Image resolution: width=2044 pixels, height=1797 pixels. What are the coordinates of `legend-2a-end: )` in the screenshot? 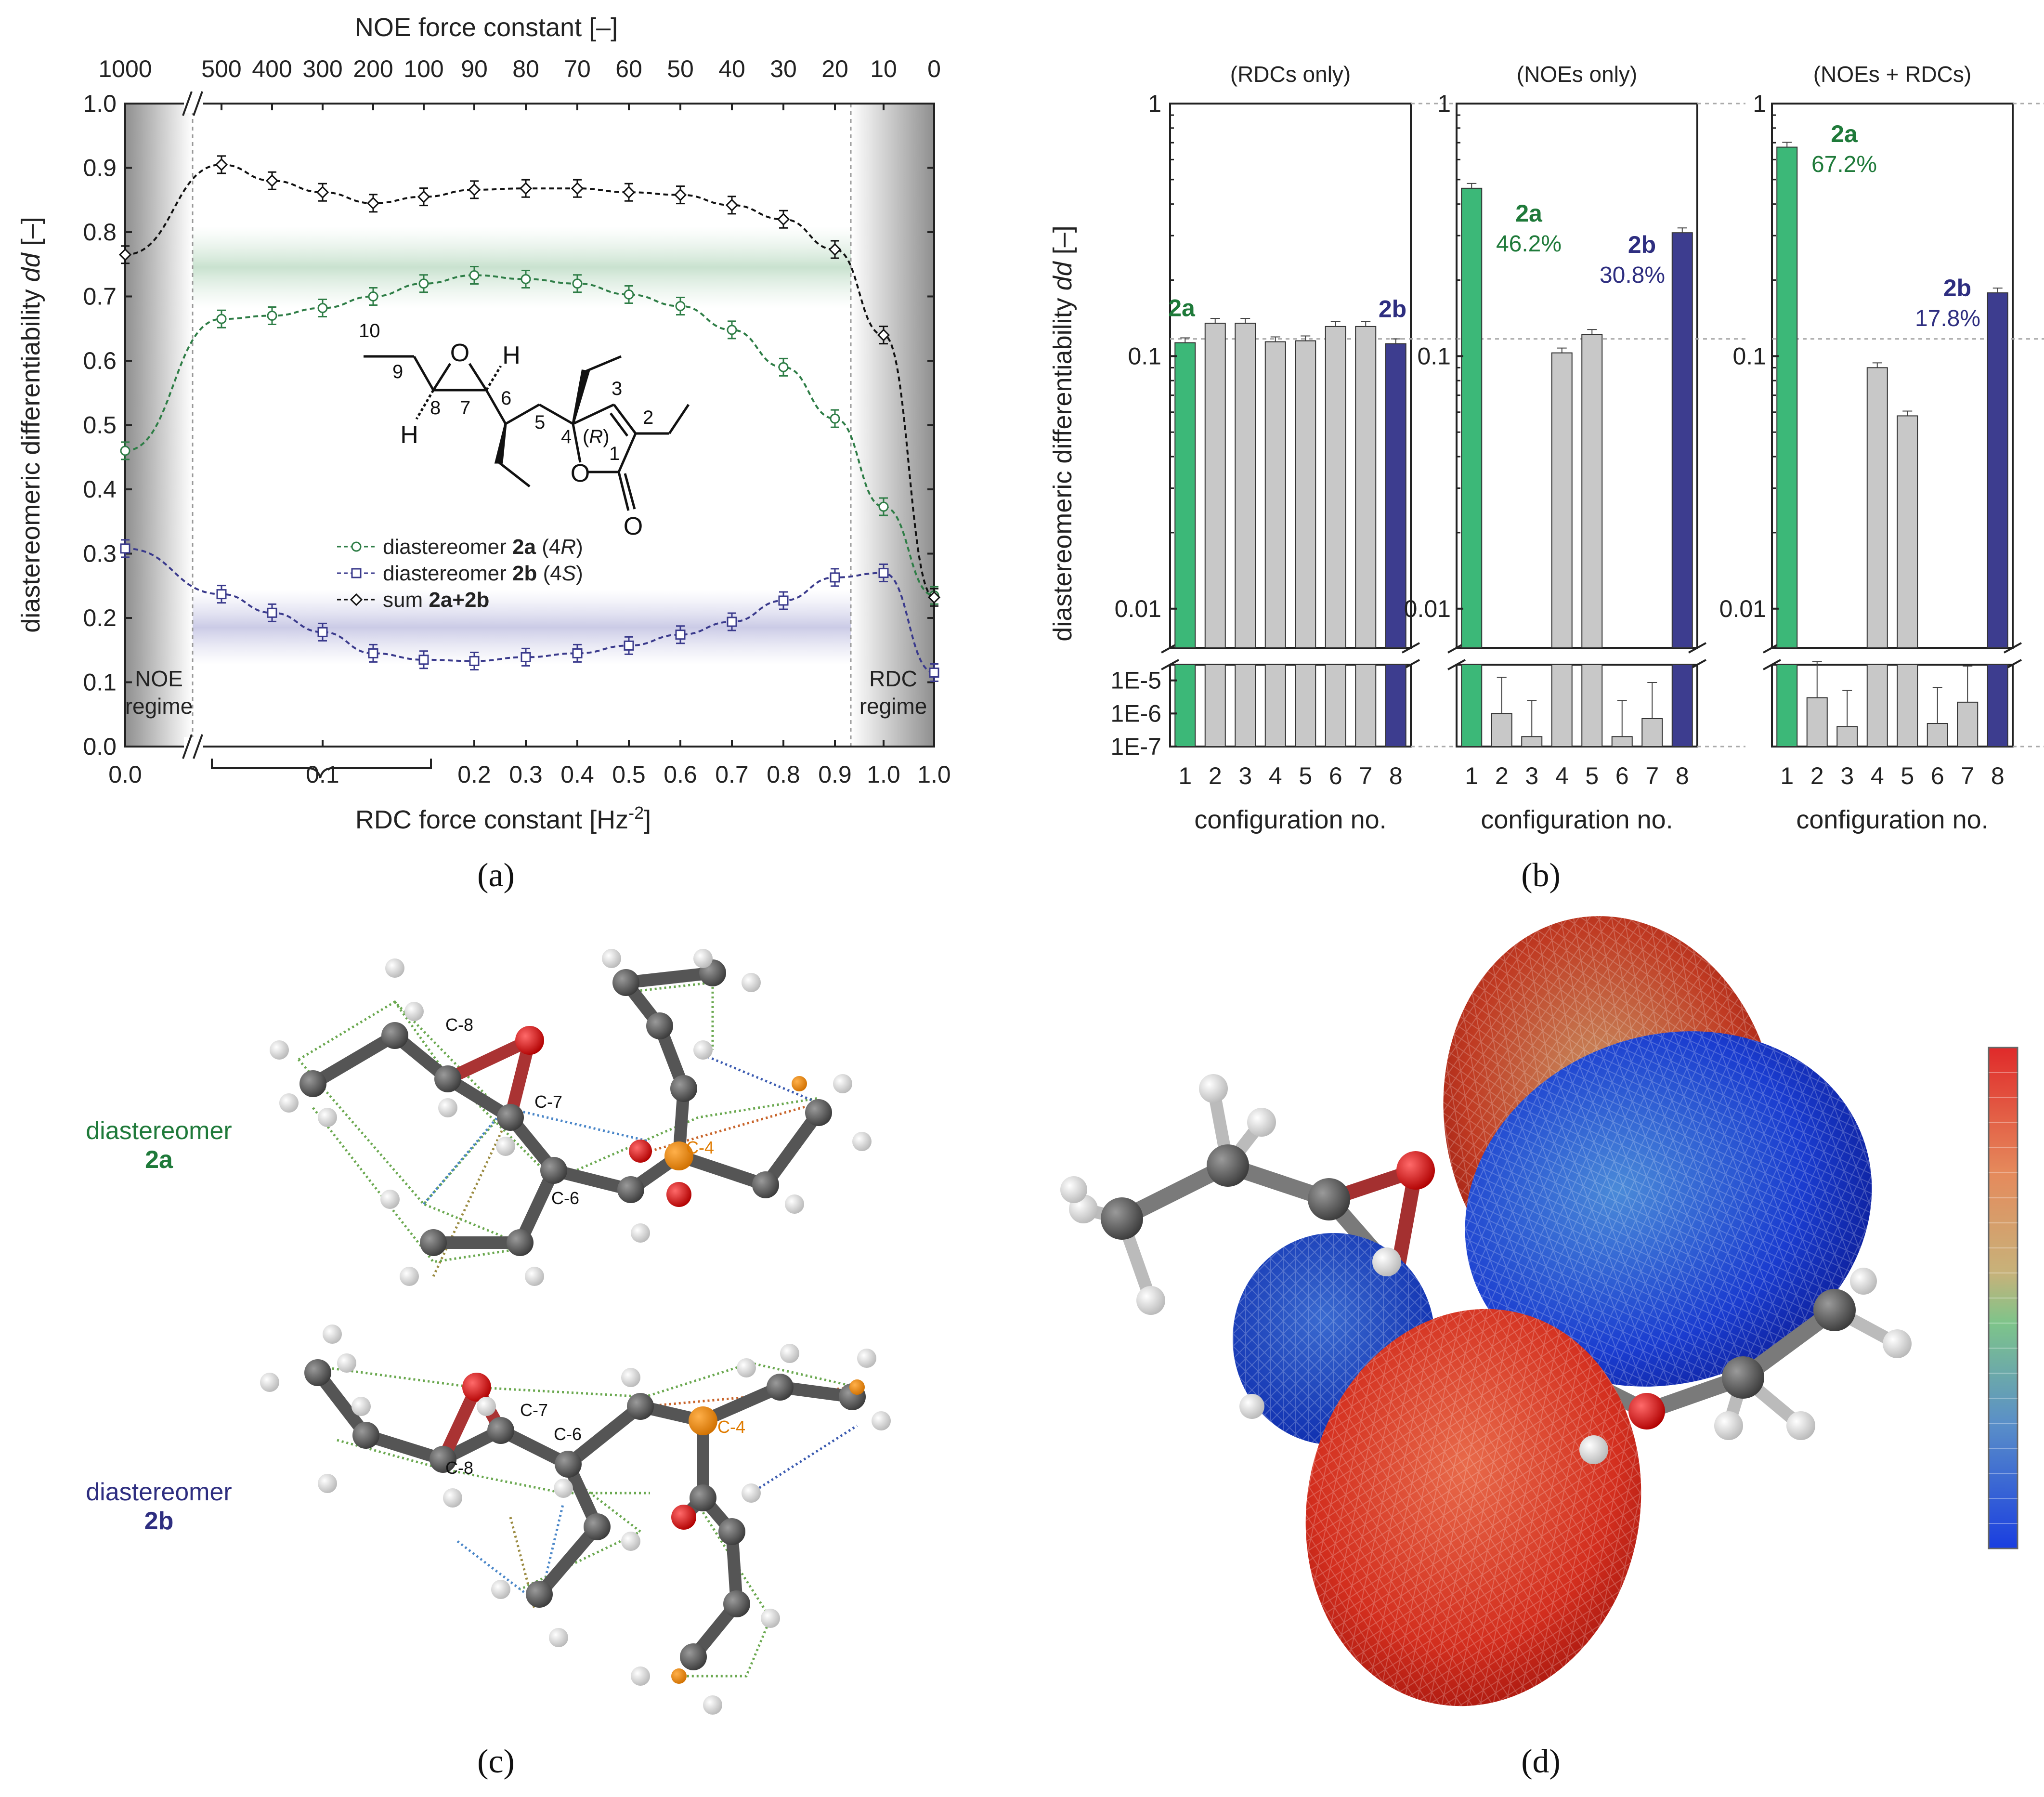 It's located at (579, 547).